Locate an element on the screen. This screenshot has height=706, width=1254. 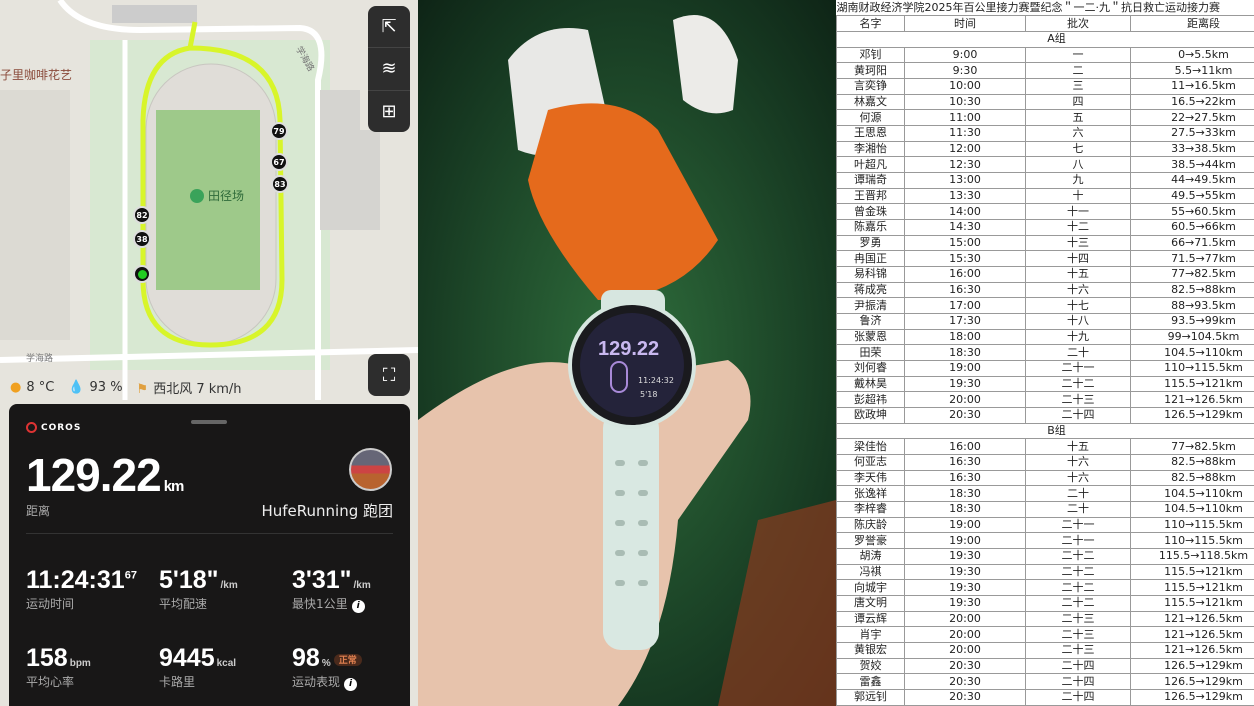
club-name: HufeRunning 跑团 is located at coordinates (327, 511).